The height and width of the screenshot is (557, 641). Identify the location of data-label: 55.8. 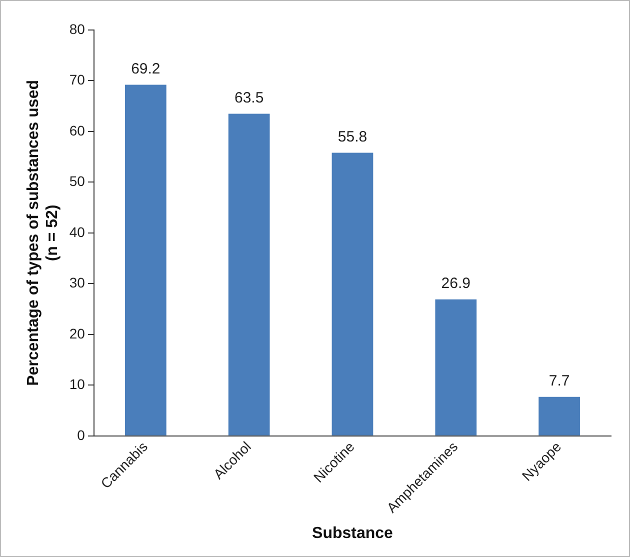
(353, 137).